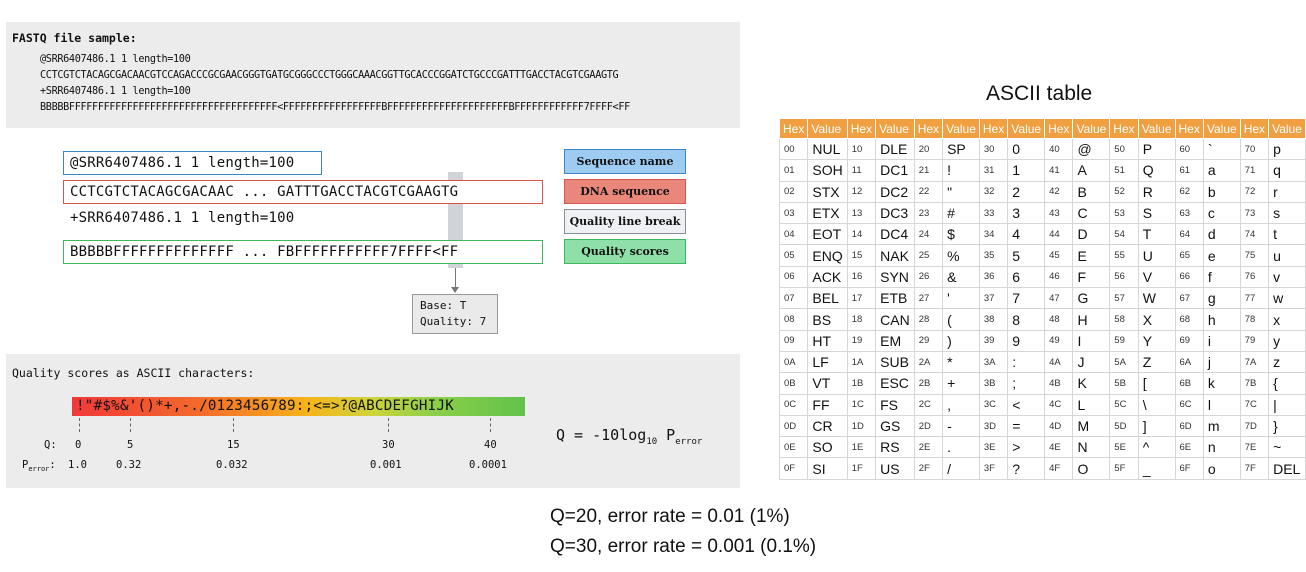  I want to click on legend-dna-sequence: DNA sequence, so click(625, 191).